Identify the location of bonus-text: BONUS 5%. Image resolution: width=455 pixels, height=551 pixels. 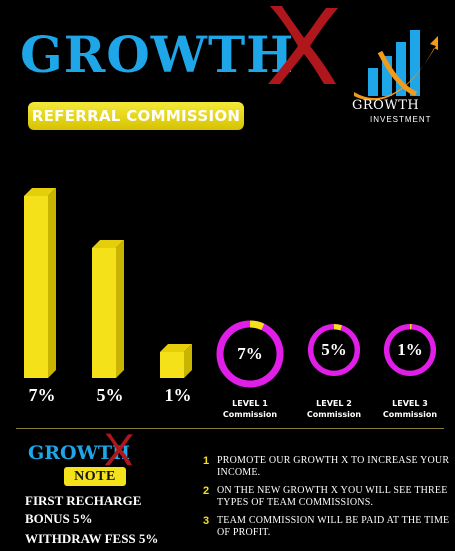
(59, 518).